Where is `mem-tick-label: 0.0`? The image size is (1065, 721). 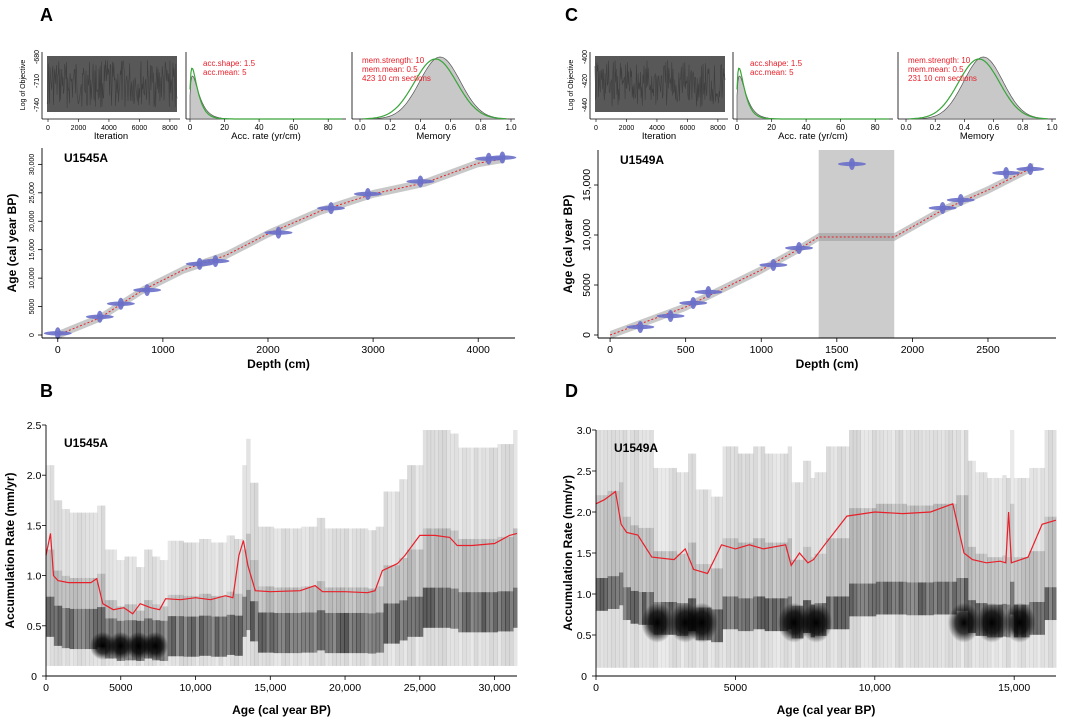
mem-tick-label: 0.0 is located at coordinates (906, 127).